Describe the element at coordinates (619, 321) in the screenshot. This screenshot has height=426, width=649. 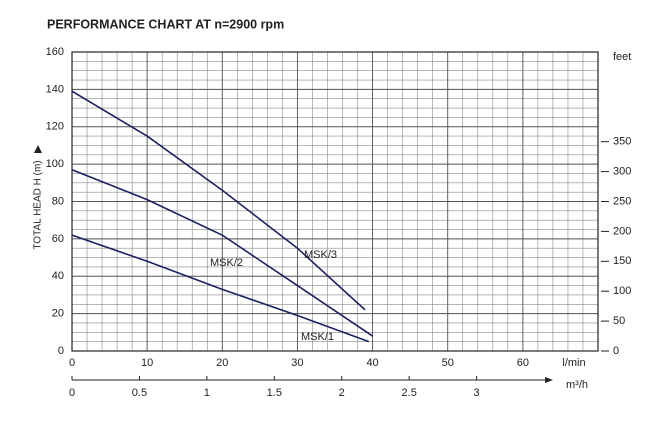
I see `y2-tick-label: 50` at that location.